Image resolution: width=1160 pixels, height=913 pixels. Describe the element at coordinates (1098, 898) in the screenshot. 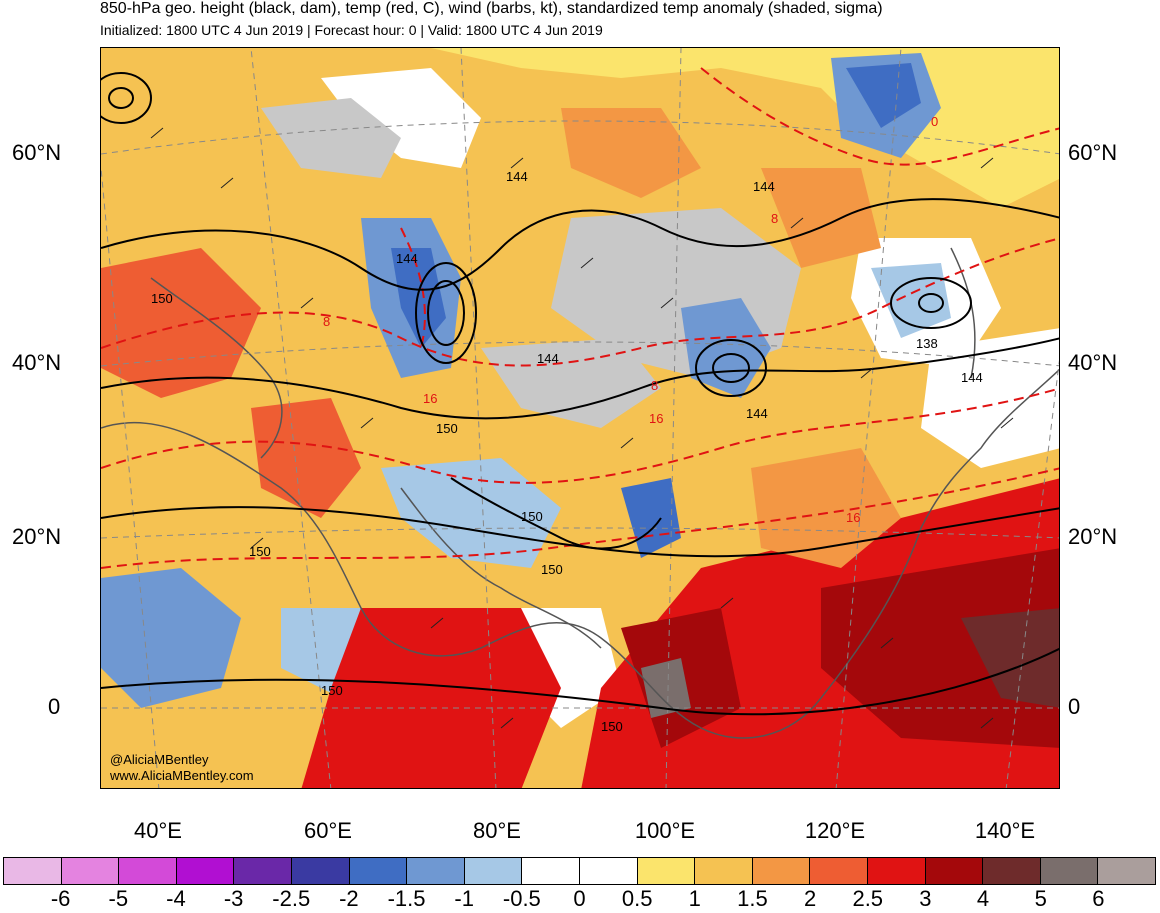

I see `colorbar-label: 6` at that location.